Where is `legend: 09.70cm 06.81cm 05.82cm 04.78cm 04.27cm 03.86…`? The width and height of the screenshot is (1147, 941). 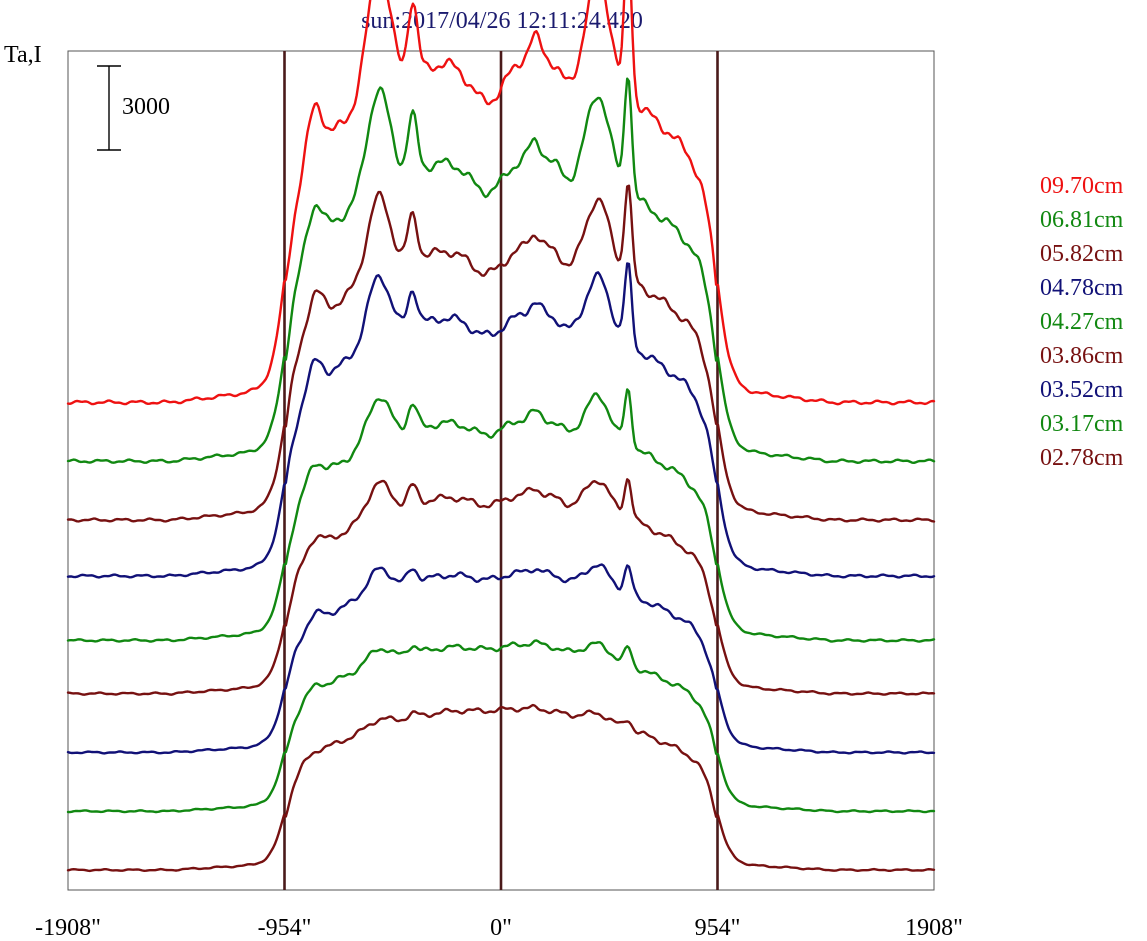
legend: 09.70cm 06.81cm 05.82cm 04.78cm 04.27cm 03.86… is located at coordinates (1082, 322).